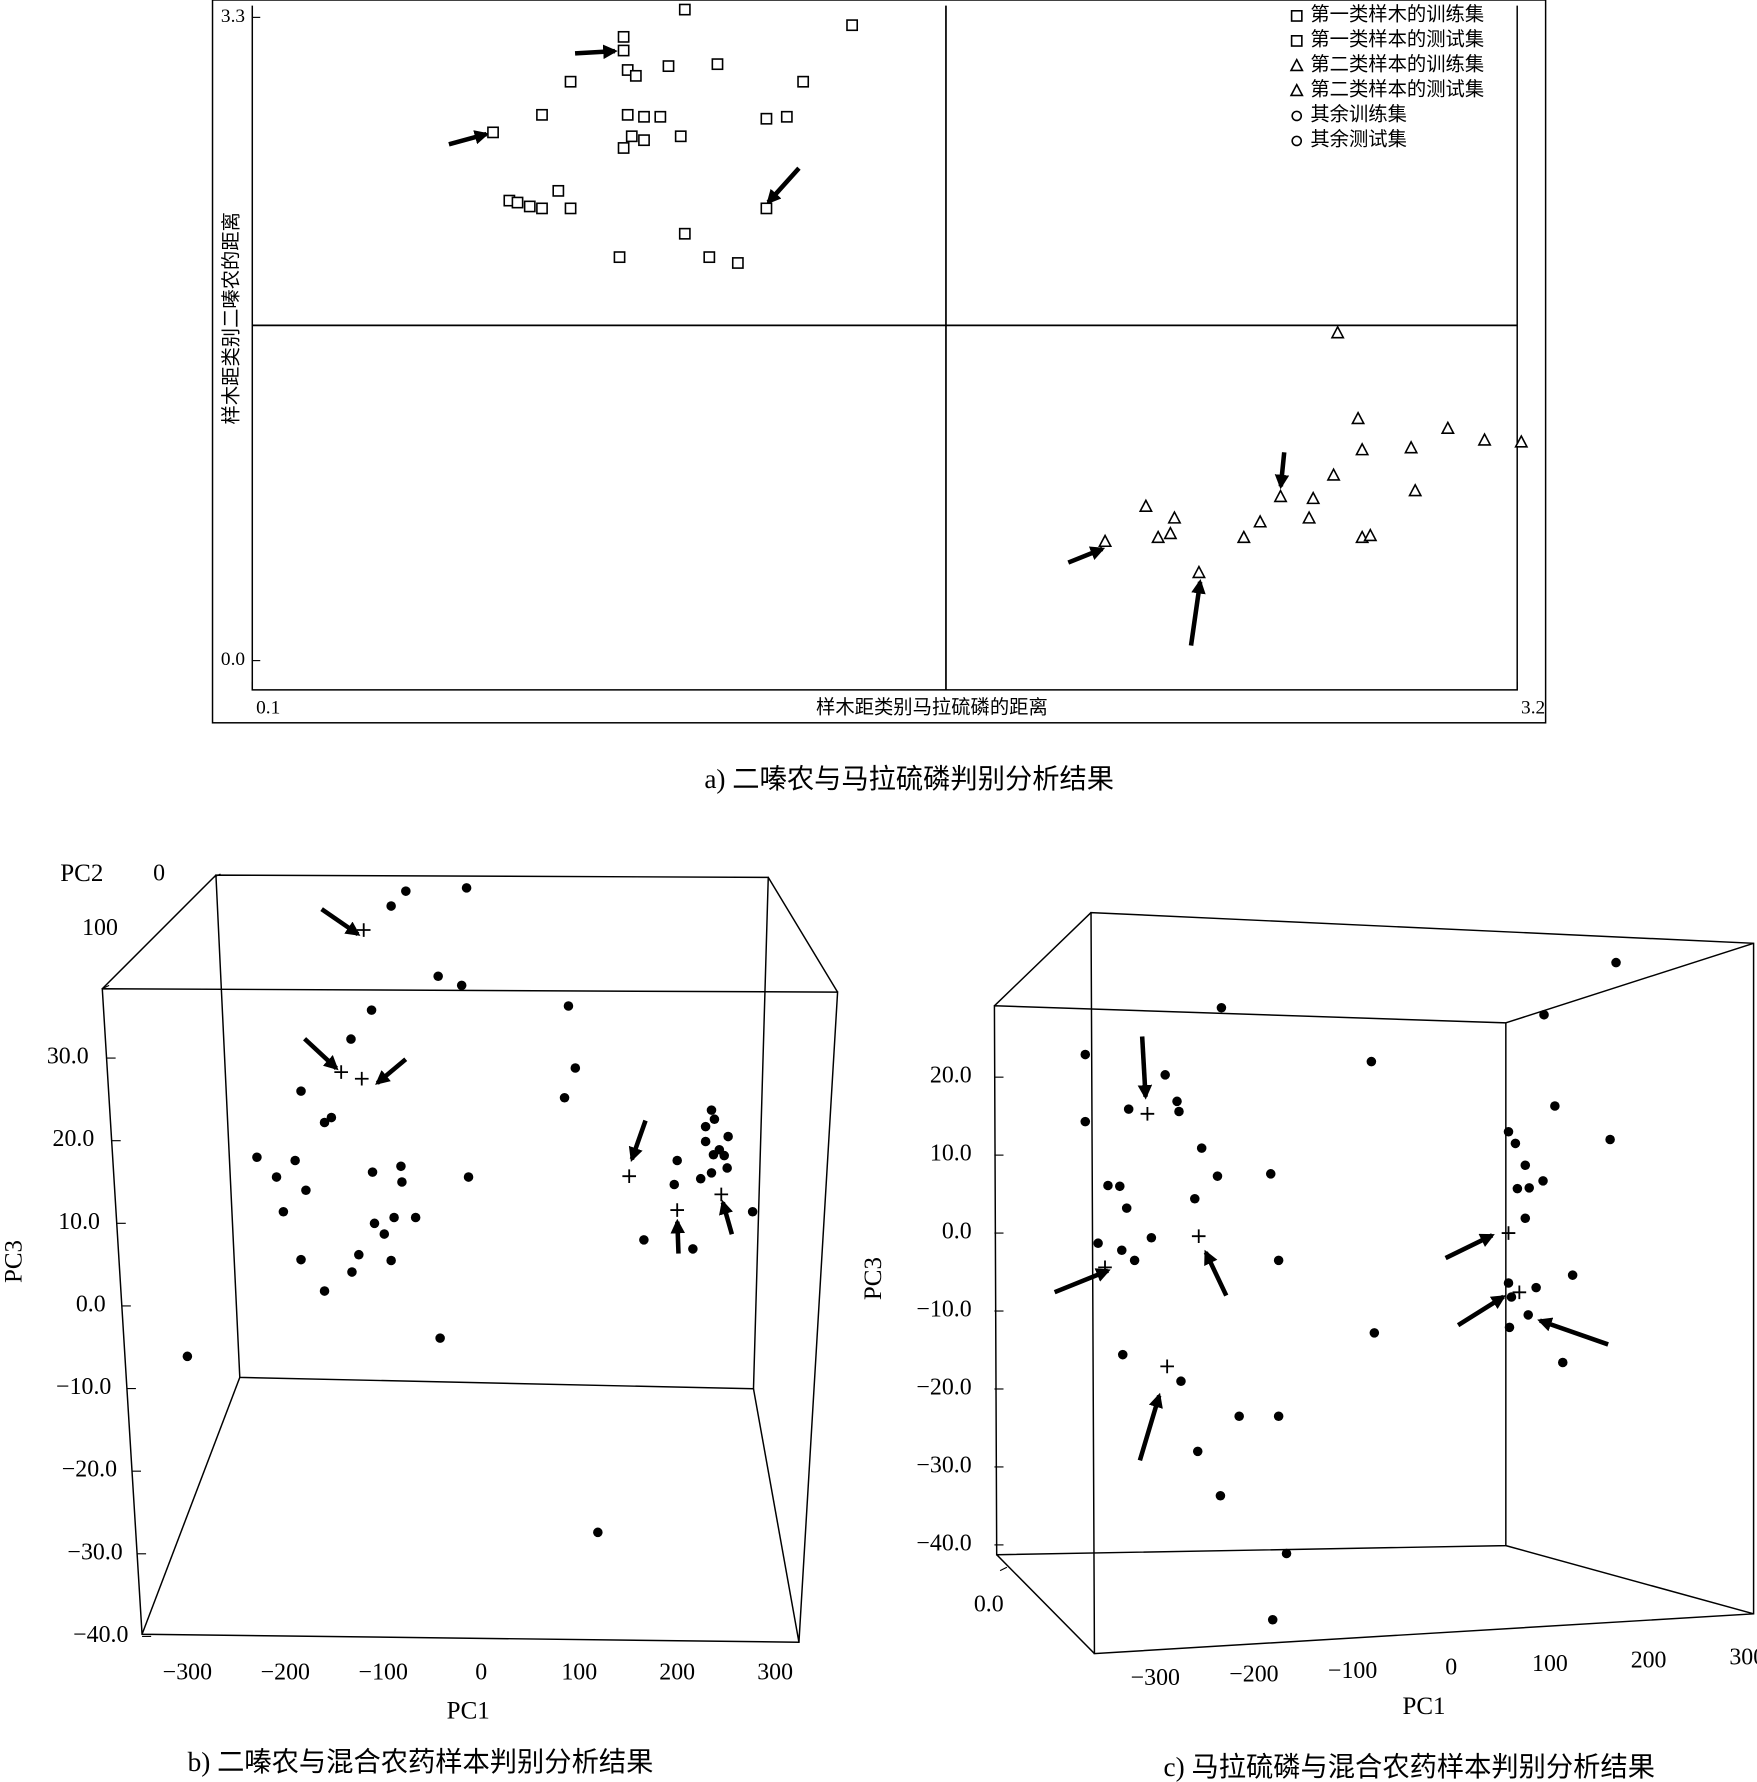 Image resolution: width=1757 pixels, height=1782 pixels. Describe the element at coordinates (421, 1762) in the screenshot. I see `caption: b) 二嗪农与混合农药样本判别分析结果` at that location.